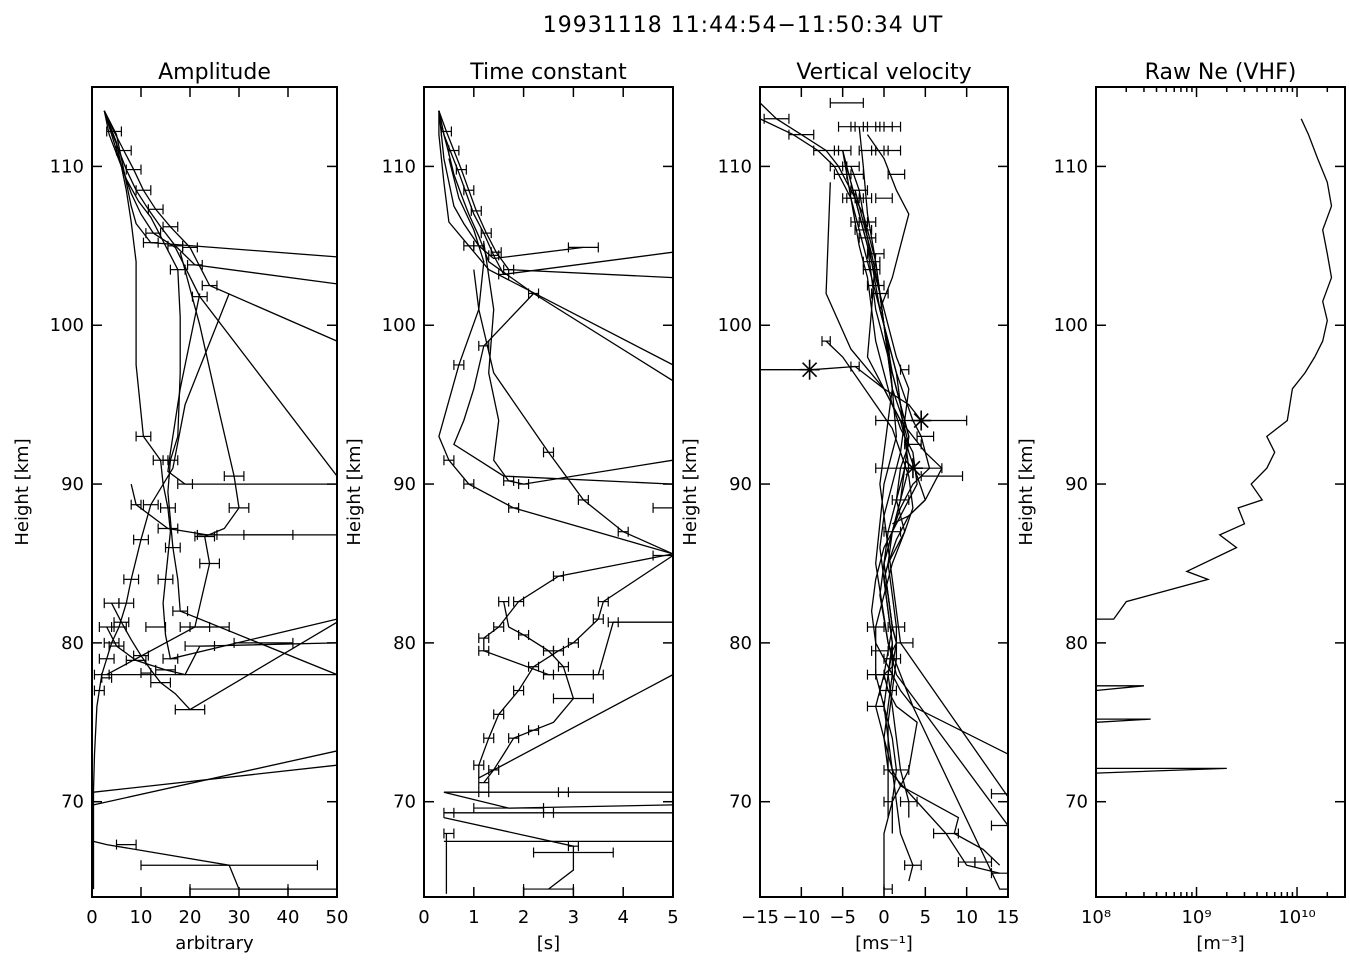 The width and height of the screenshot is (1350, 961). Describe the element at coordinates (883, 917) in the screenshot. I see `vv-xtick-label: 0` at that location.